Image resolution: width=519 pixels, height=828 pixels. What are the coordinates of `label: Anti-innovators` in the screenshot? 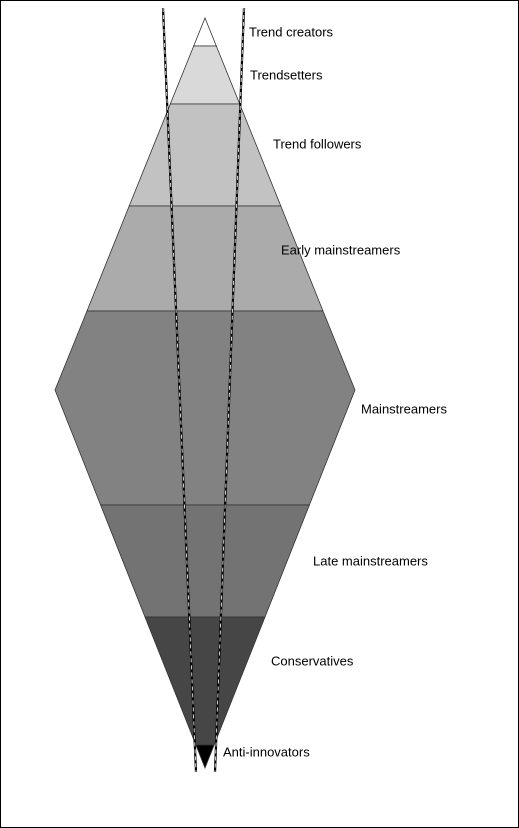 It's located at (266, 751).